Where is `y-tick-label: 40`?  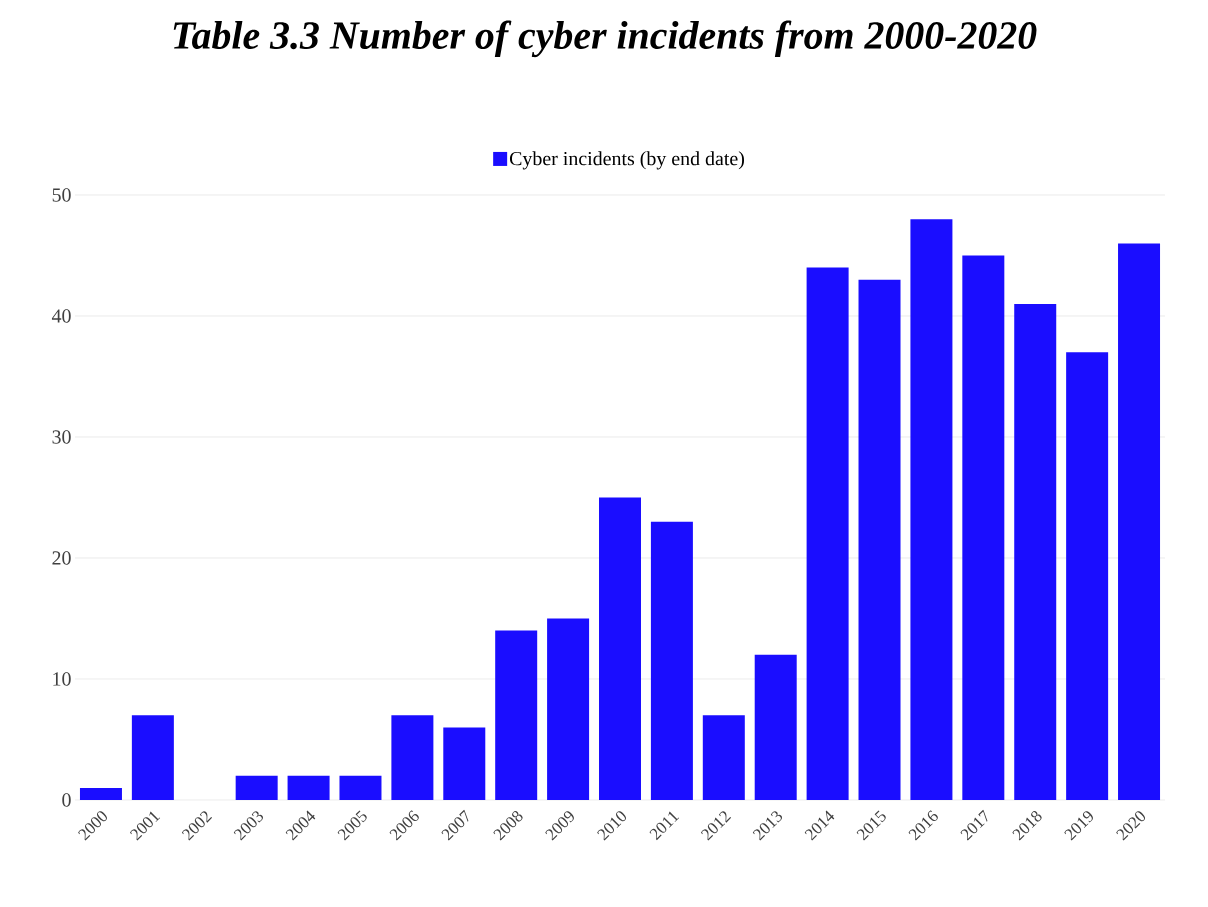 y-tick-label: 40 is located at coordinates (61, 316).